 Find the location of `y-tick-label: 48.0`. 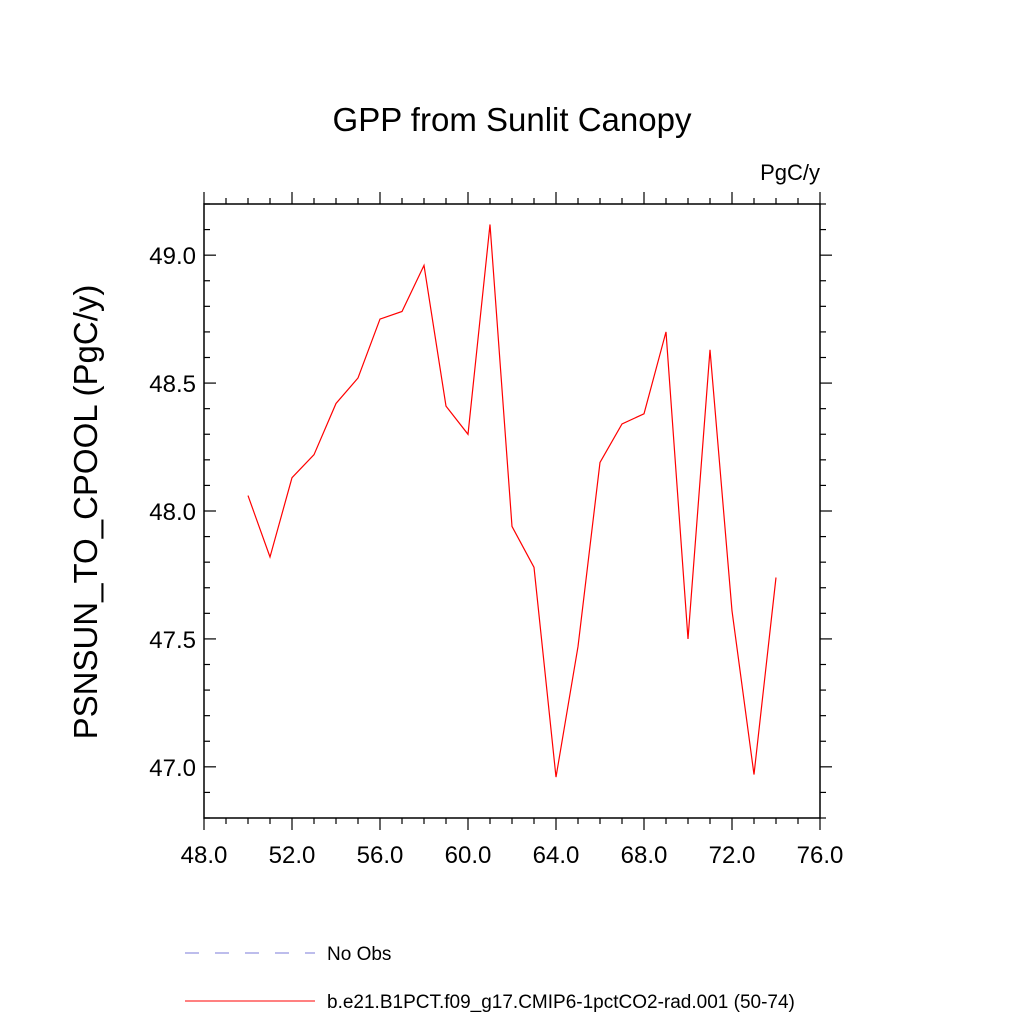

y-tick-label: 48.0 is located at coordinates (172, 512).